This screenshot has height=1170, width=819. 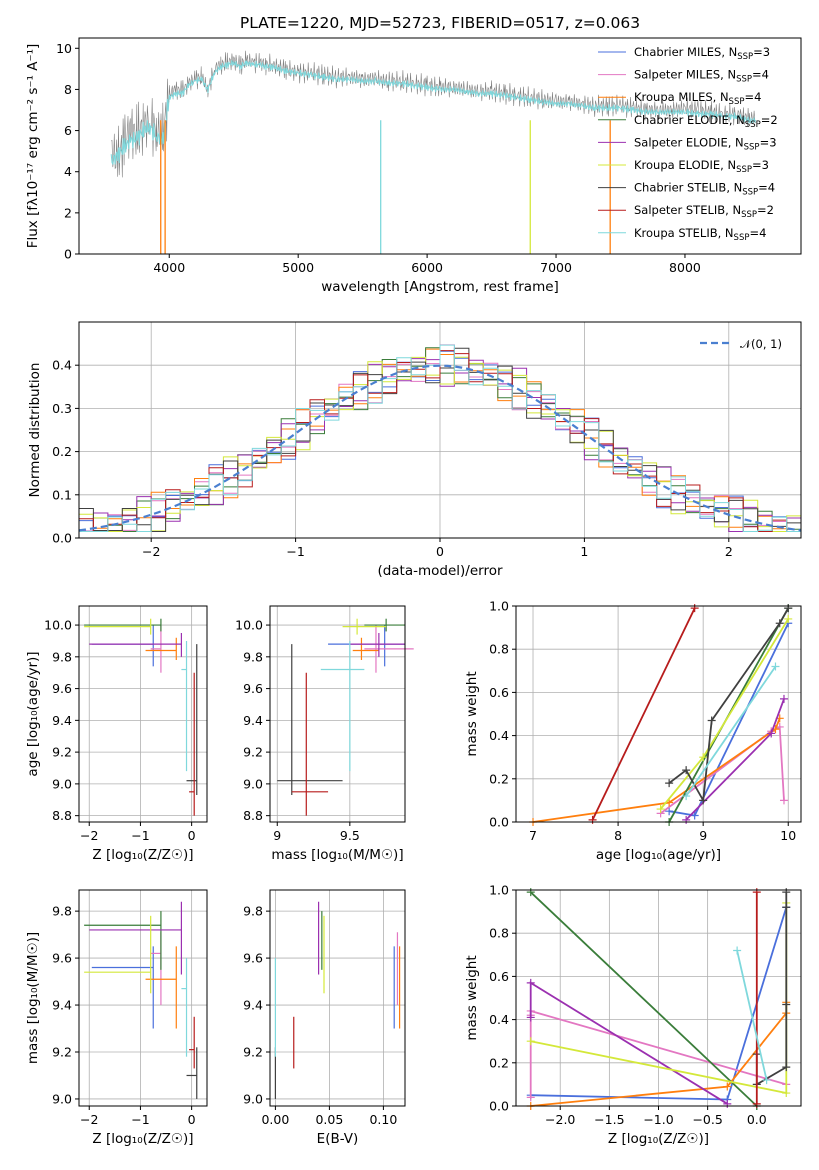 I want to click on y-tick-label: 2, so click(x=68, y=212).